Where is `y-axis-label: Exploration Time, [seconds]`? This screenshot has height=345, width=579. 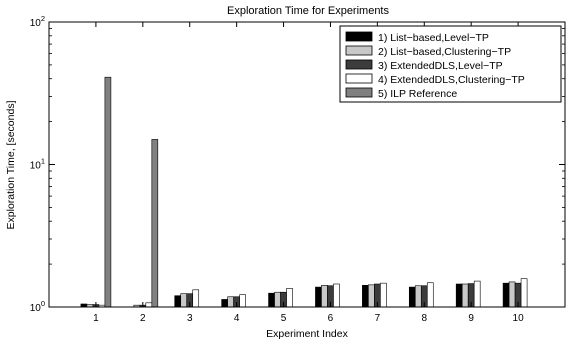
y-axis-label: Exploration Time, [seconds] is located at coordinates (11, 164).